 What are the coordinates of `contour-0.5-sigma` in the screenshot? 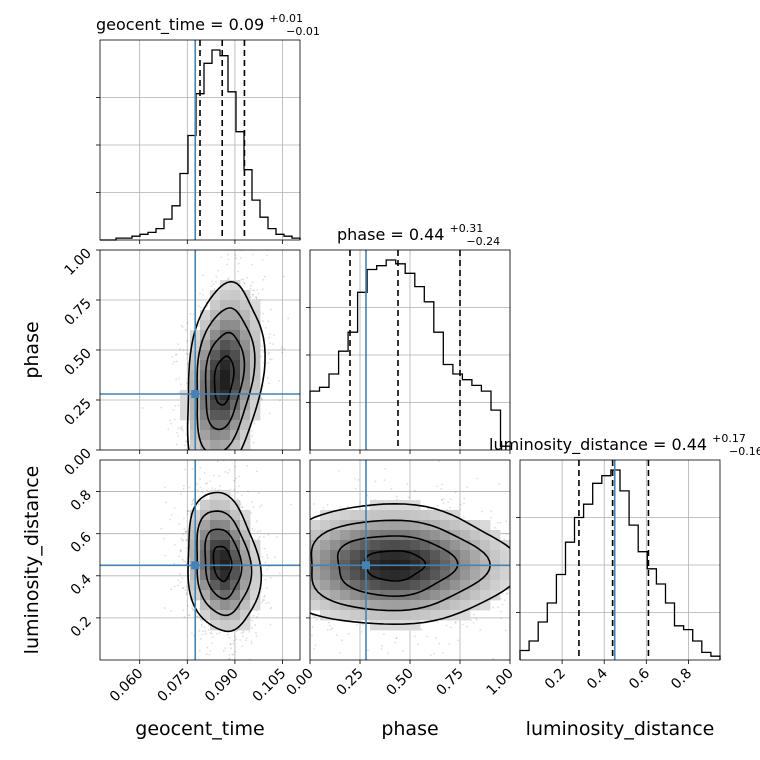 It's located at (222, 564).